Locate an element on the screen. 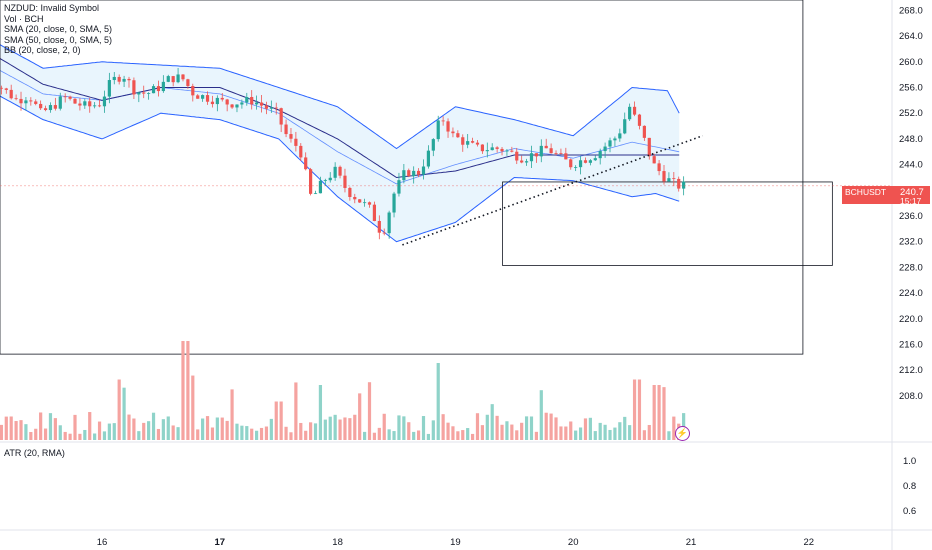 The height and width of the screenshot is (550, 932). lightning-icon: ⚡ is located at coordinates (682, 433).